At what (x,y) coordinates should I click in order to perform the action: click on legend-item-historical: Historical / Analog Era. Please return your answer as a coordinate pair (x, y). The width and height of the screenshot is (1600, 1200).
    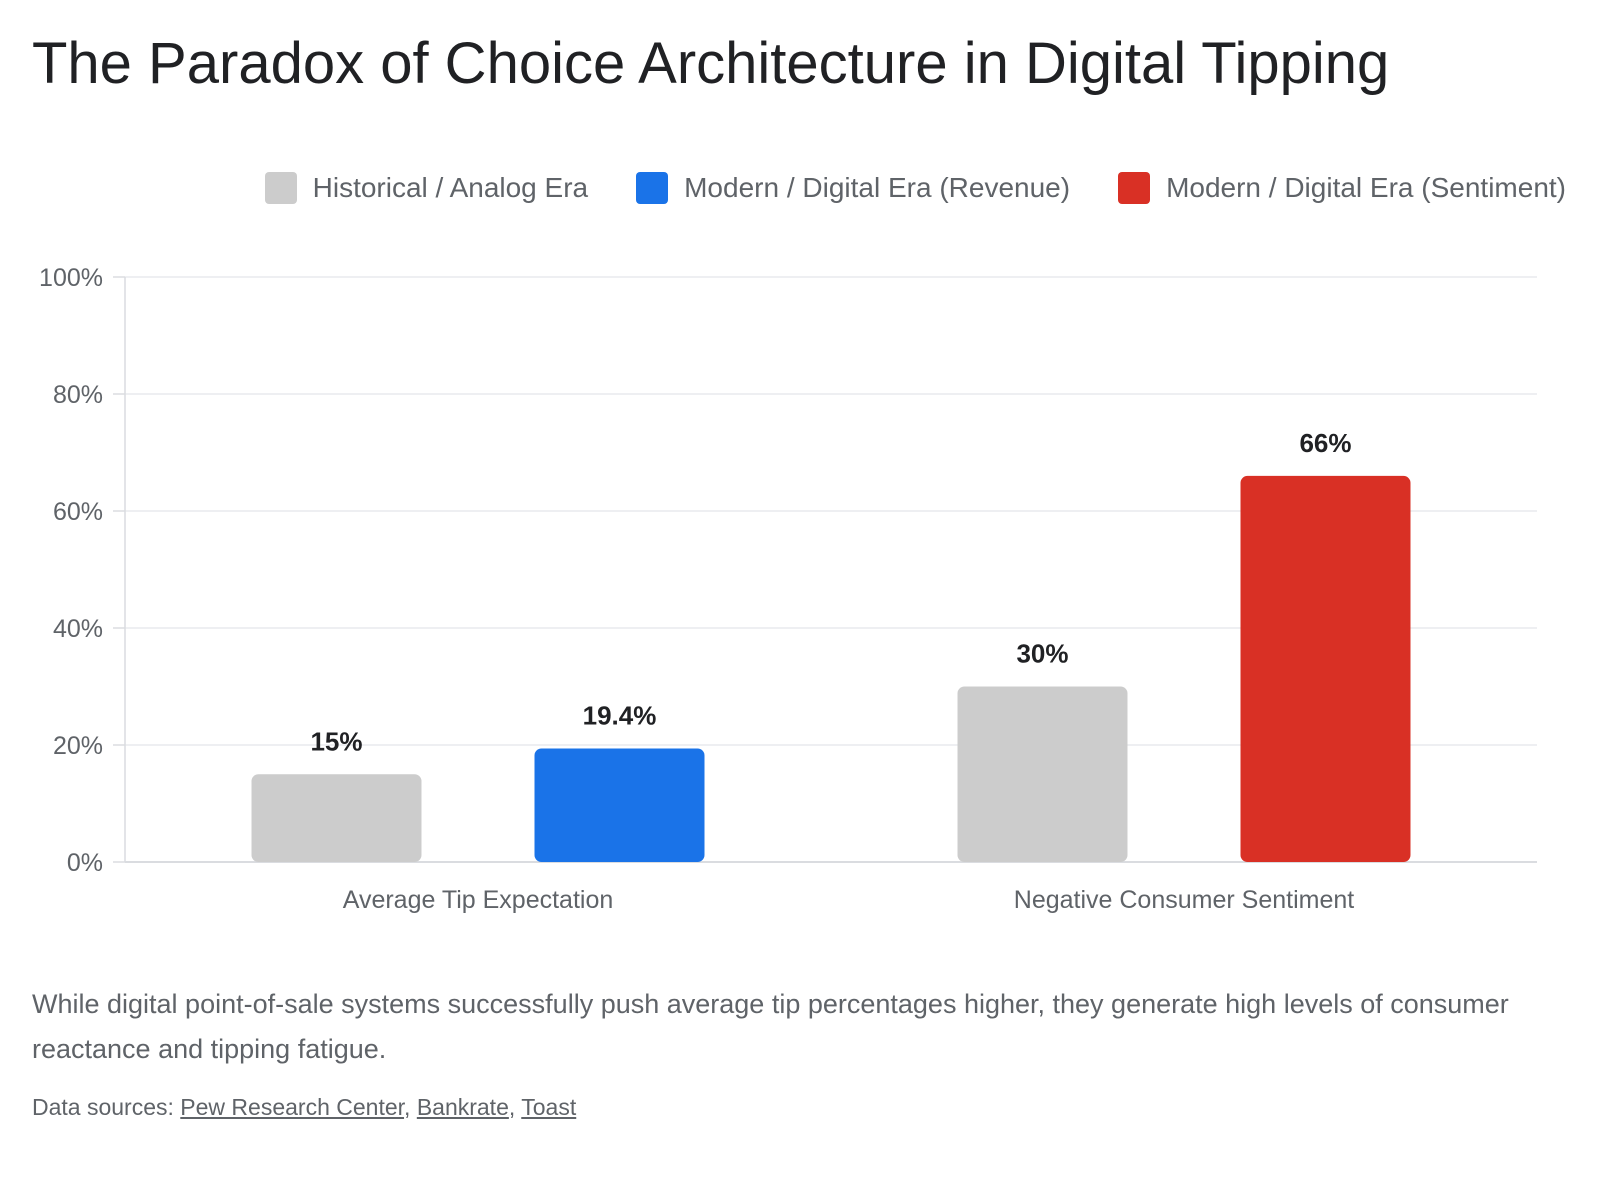
    Looking at the image, I should click on (426, 188).